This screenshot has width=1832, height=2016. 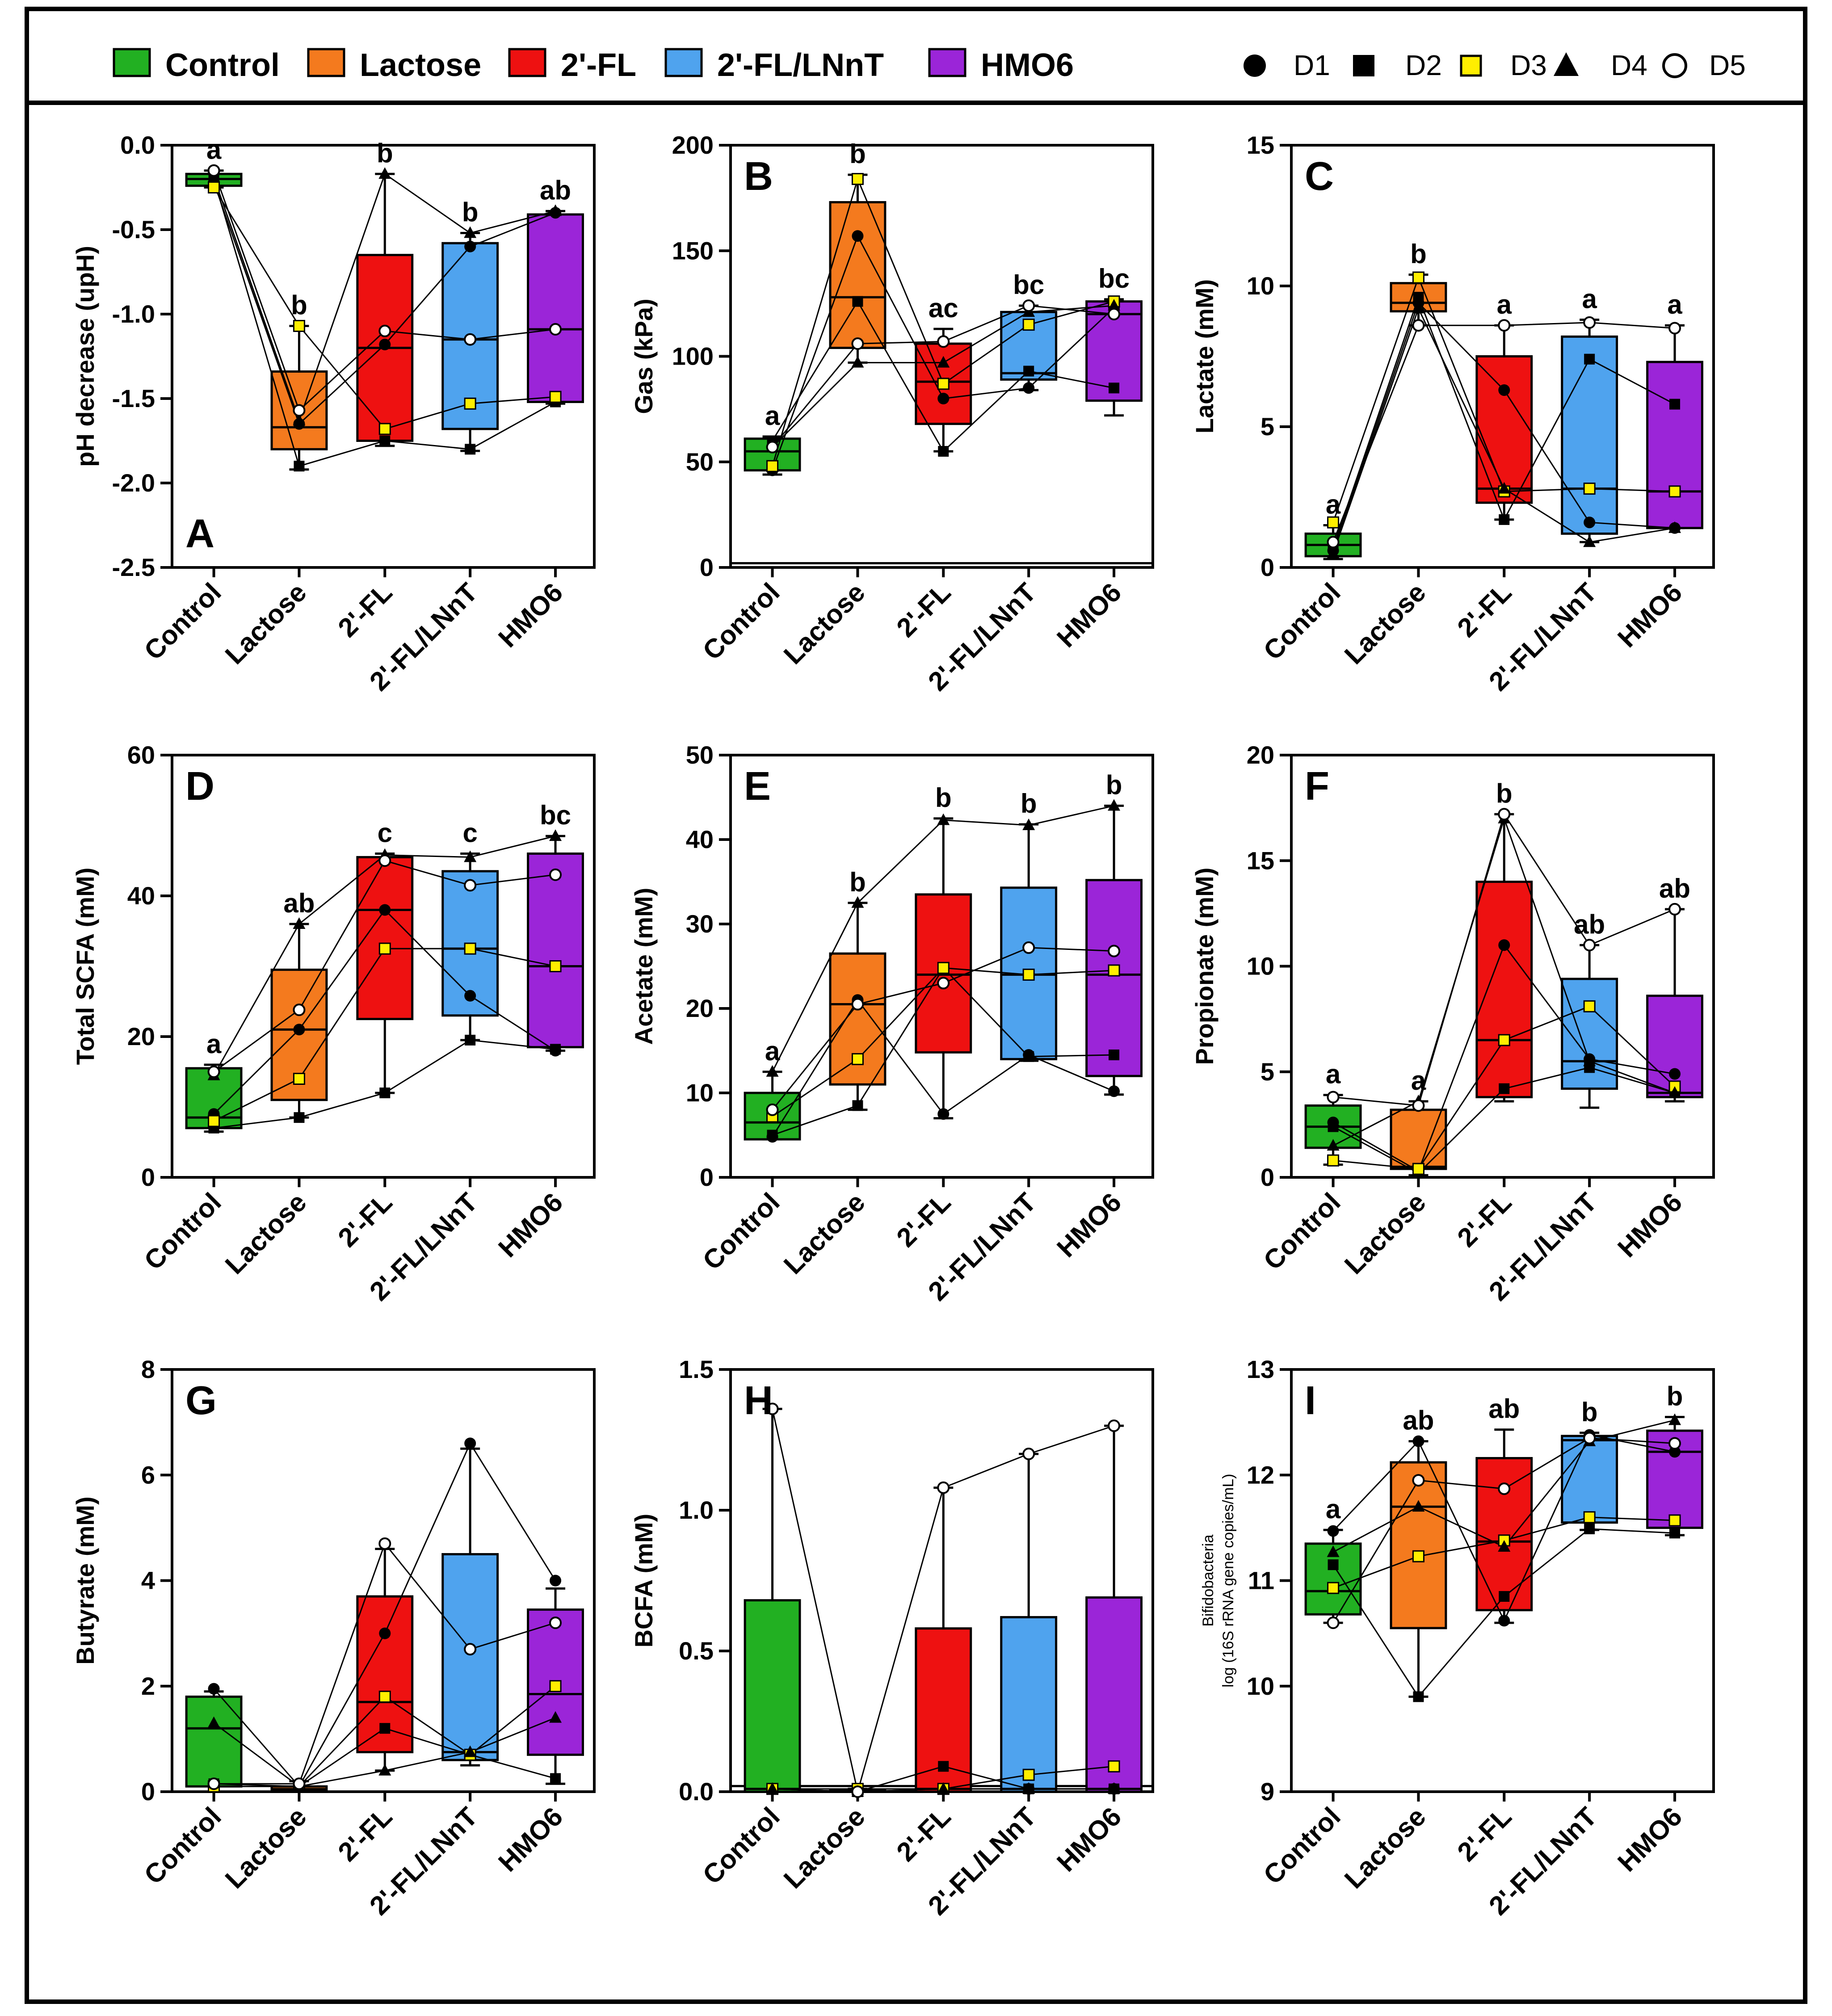 What do you see at coordinates (1260, 1475) in the screenshot?
I see `y-tick-label: 12` at bounding box center [1260, 1475].